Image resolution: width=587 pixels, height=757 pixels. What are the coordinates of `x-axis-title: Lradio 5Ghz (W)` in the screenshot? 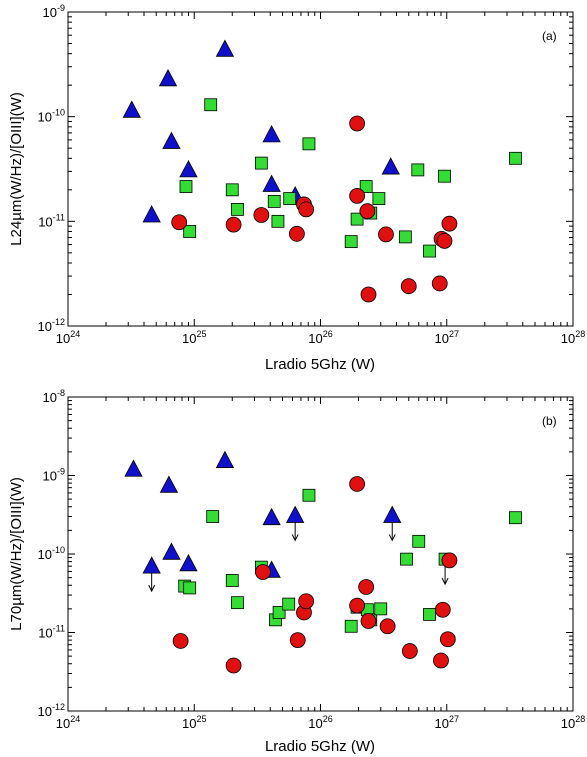 It's located at (320, 746).